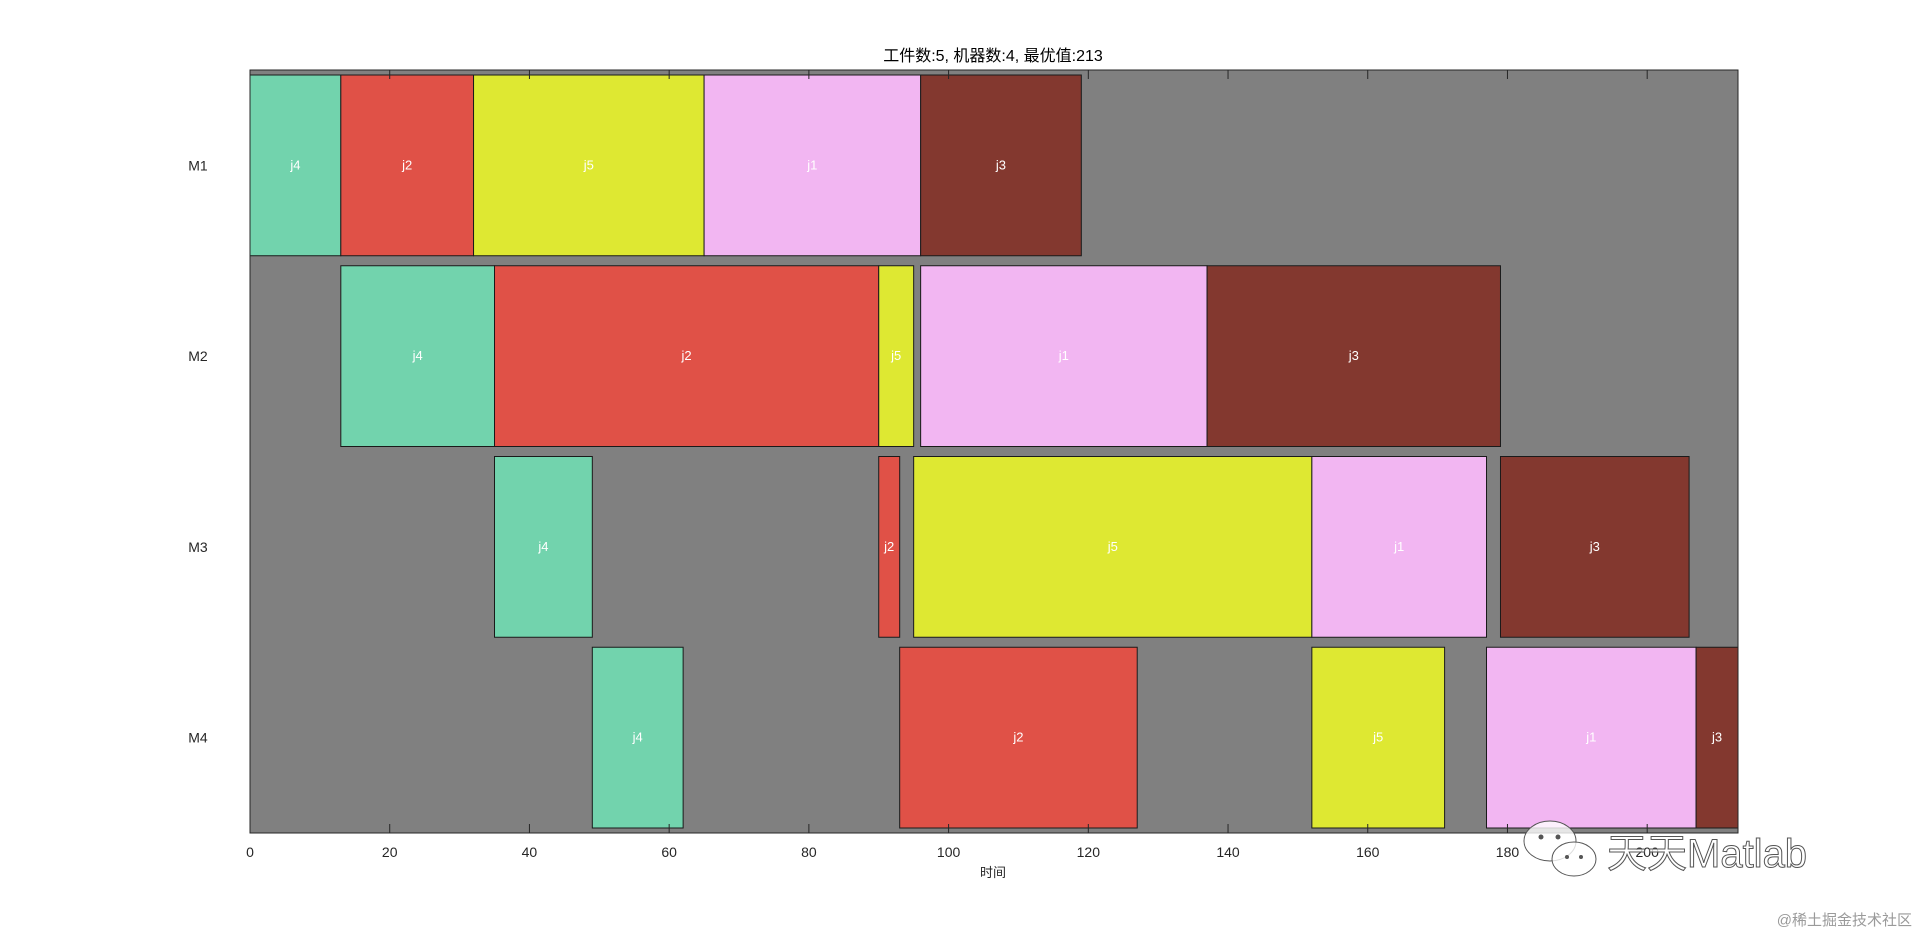  I want to click on x-tick-label-200: 200, so click(1648, 852).